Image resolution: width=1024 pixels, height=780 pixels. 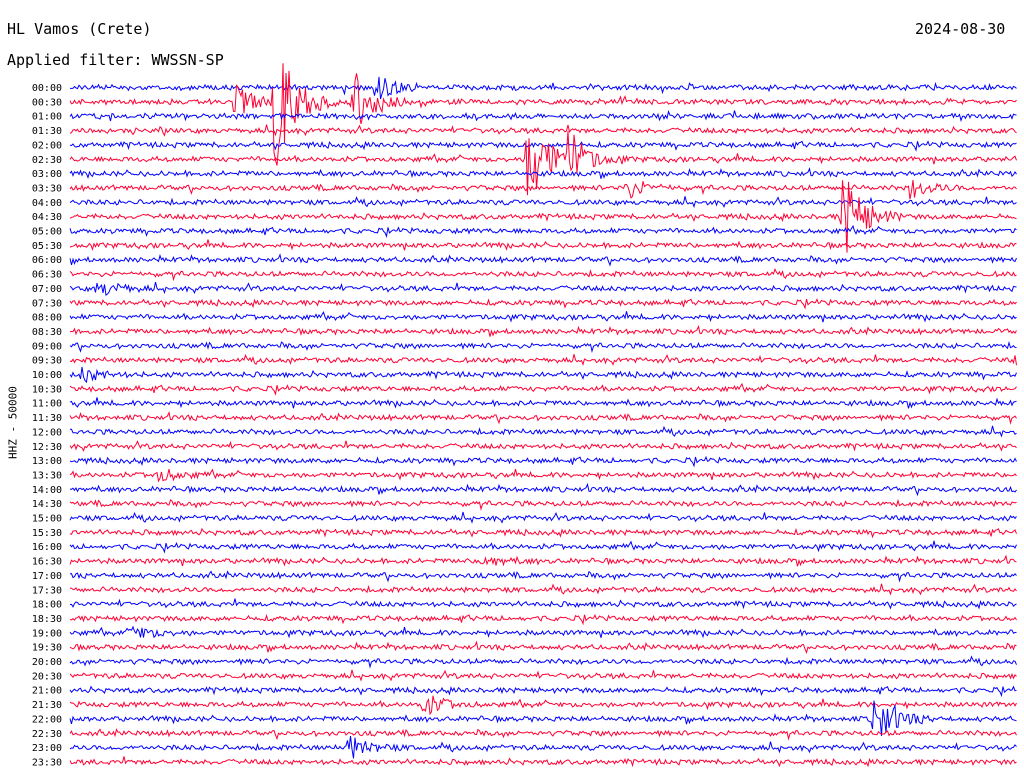 I want to click on filter-label: Applied filter: WWSSN-SP, so click(x=115, y=60).